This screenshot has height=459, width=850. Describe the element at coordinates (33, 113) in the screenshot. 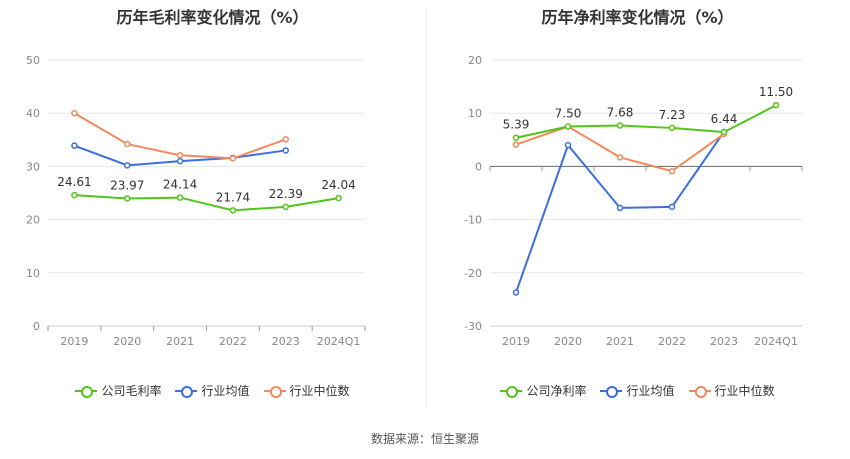

I see `y-tick-label: 40` at that location.